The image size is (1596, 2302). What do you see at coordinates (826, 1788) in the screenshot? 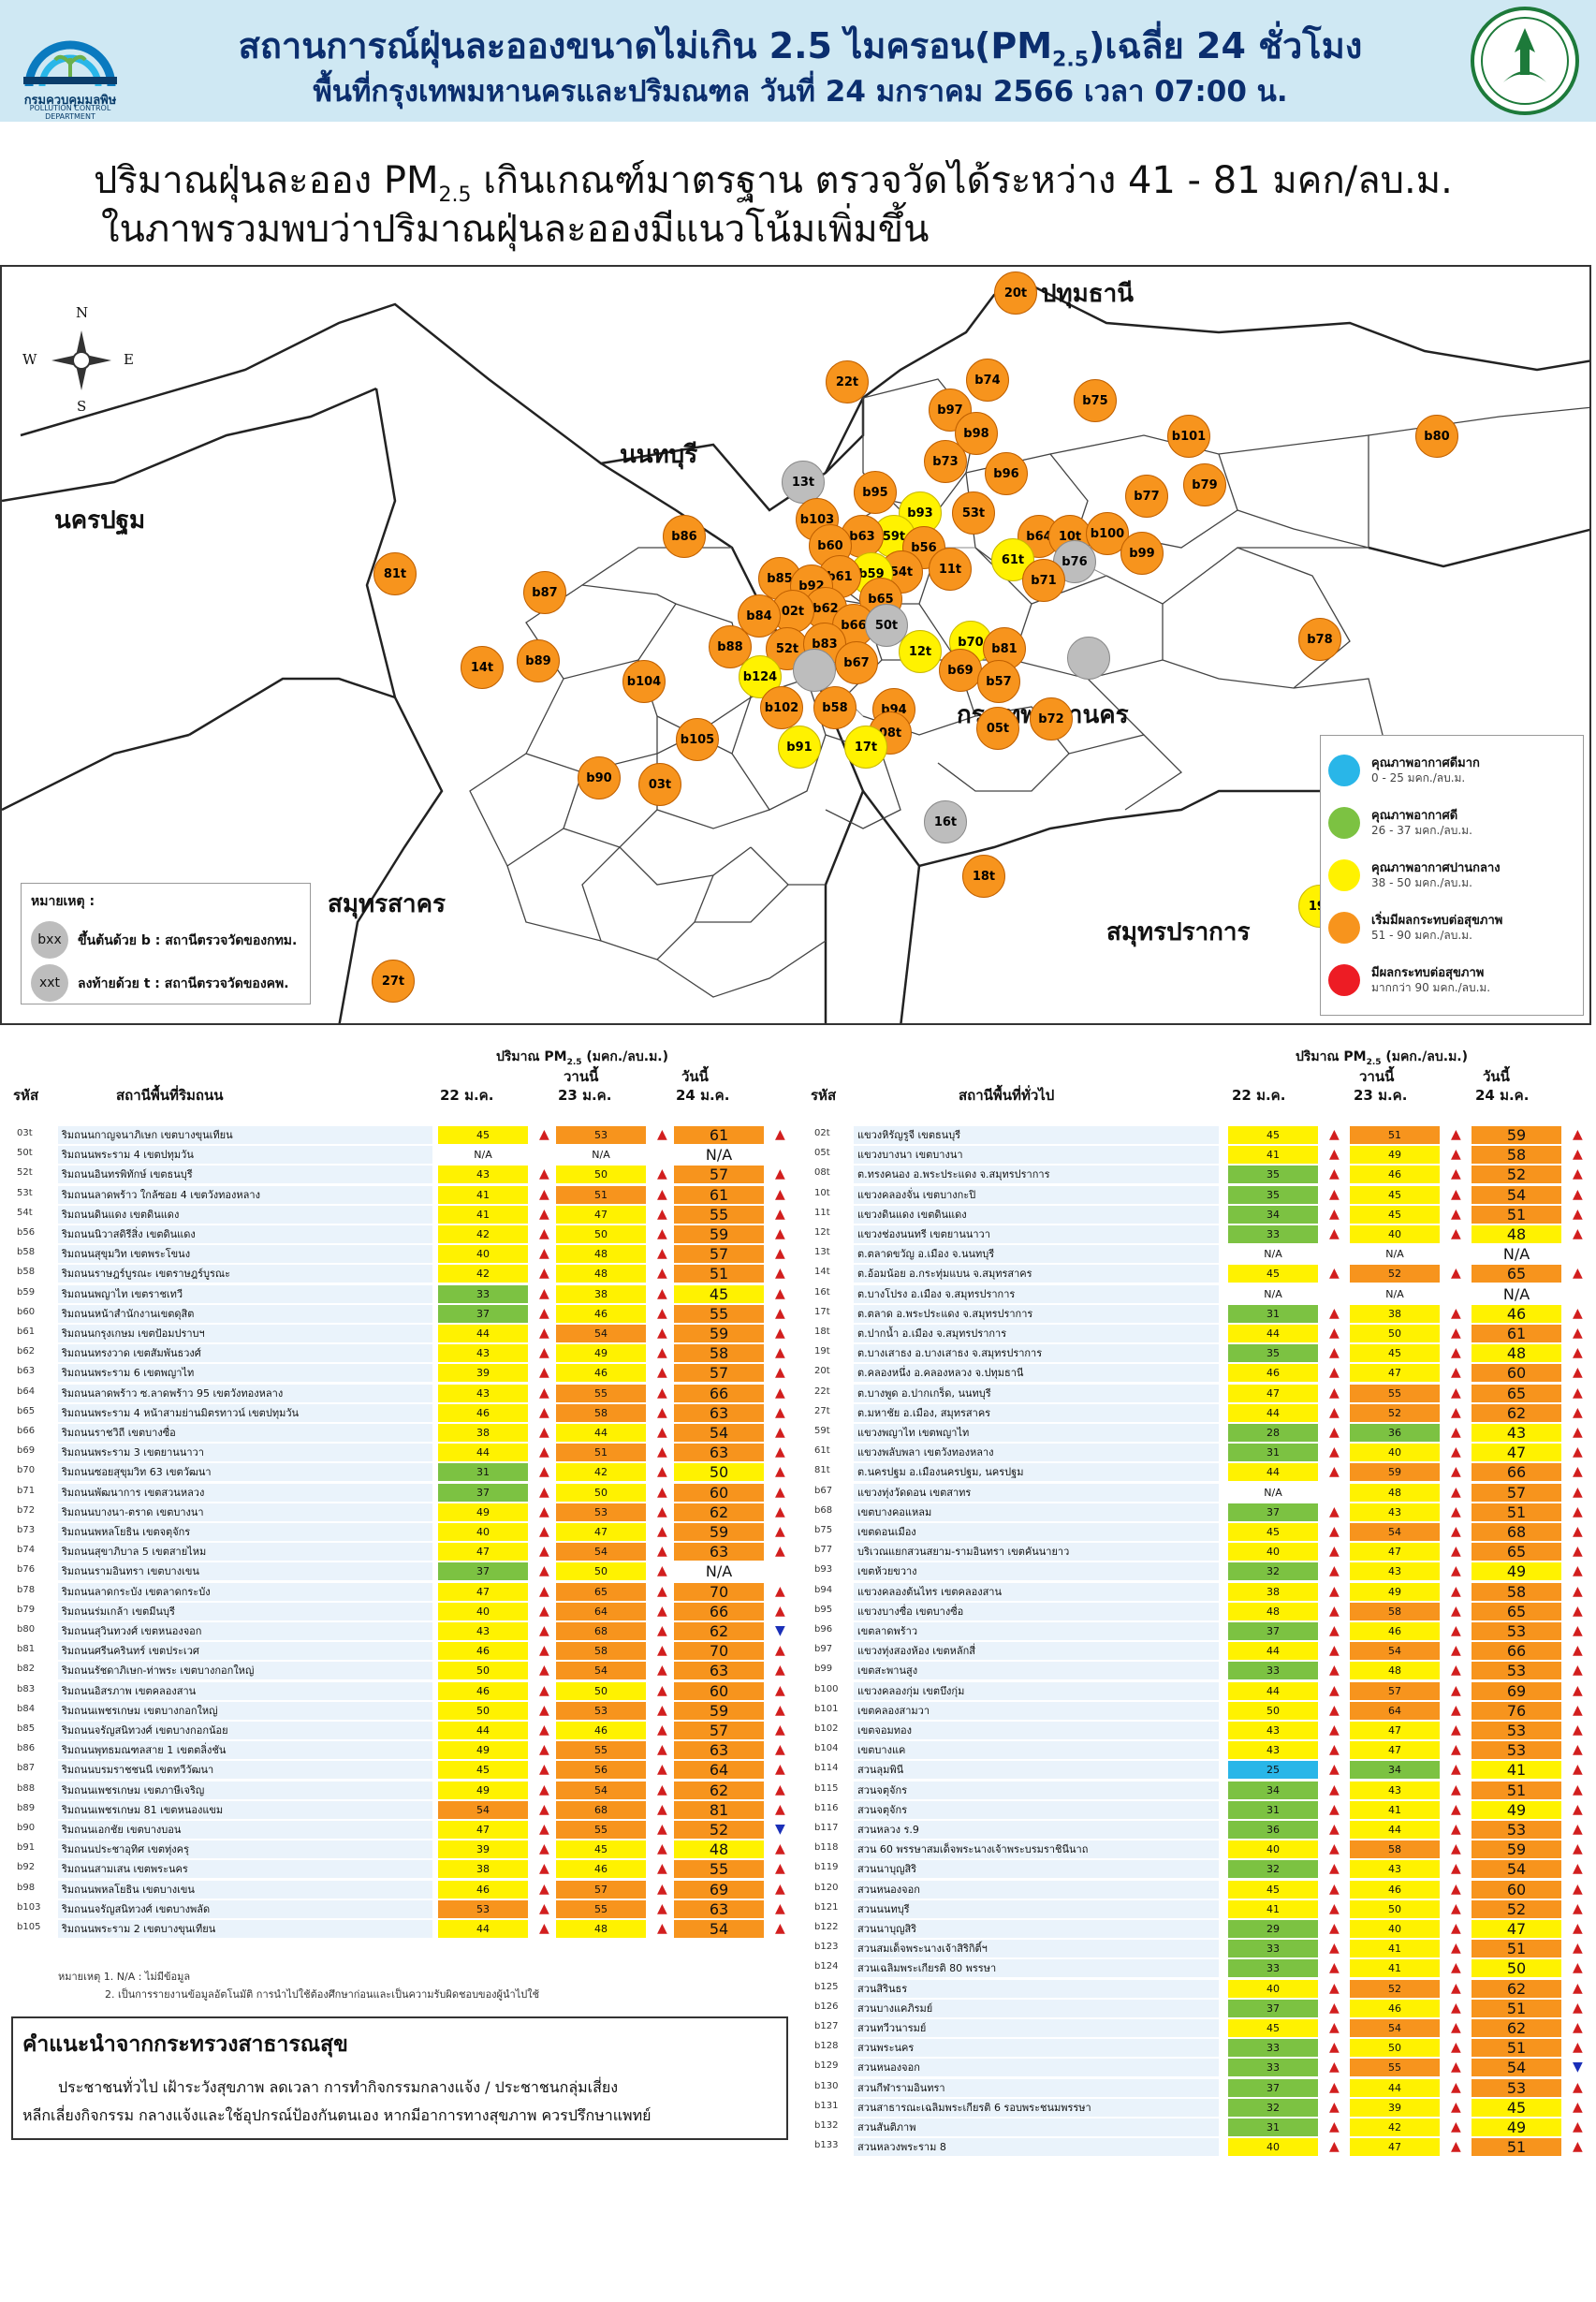
I see `station-code: b115` at bounding box center [826, 1788].